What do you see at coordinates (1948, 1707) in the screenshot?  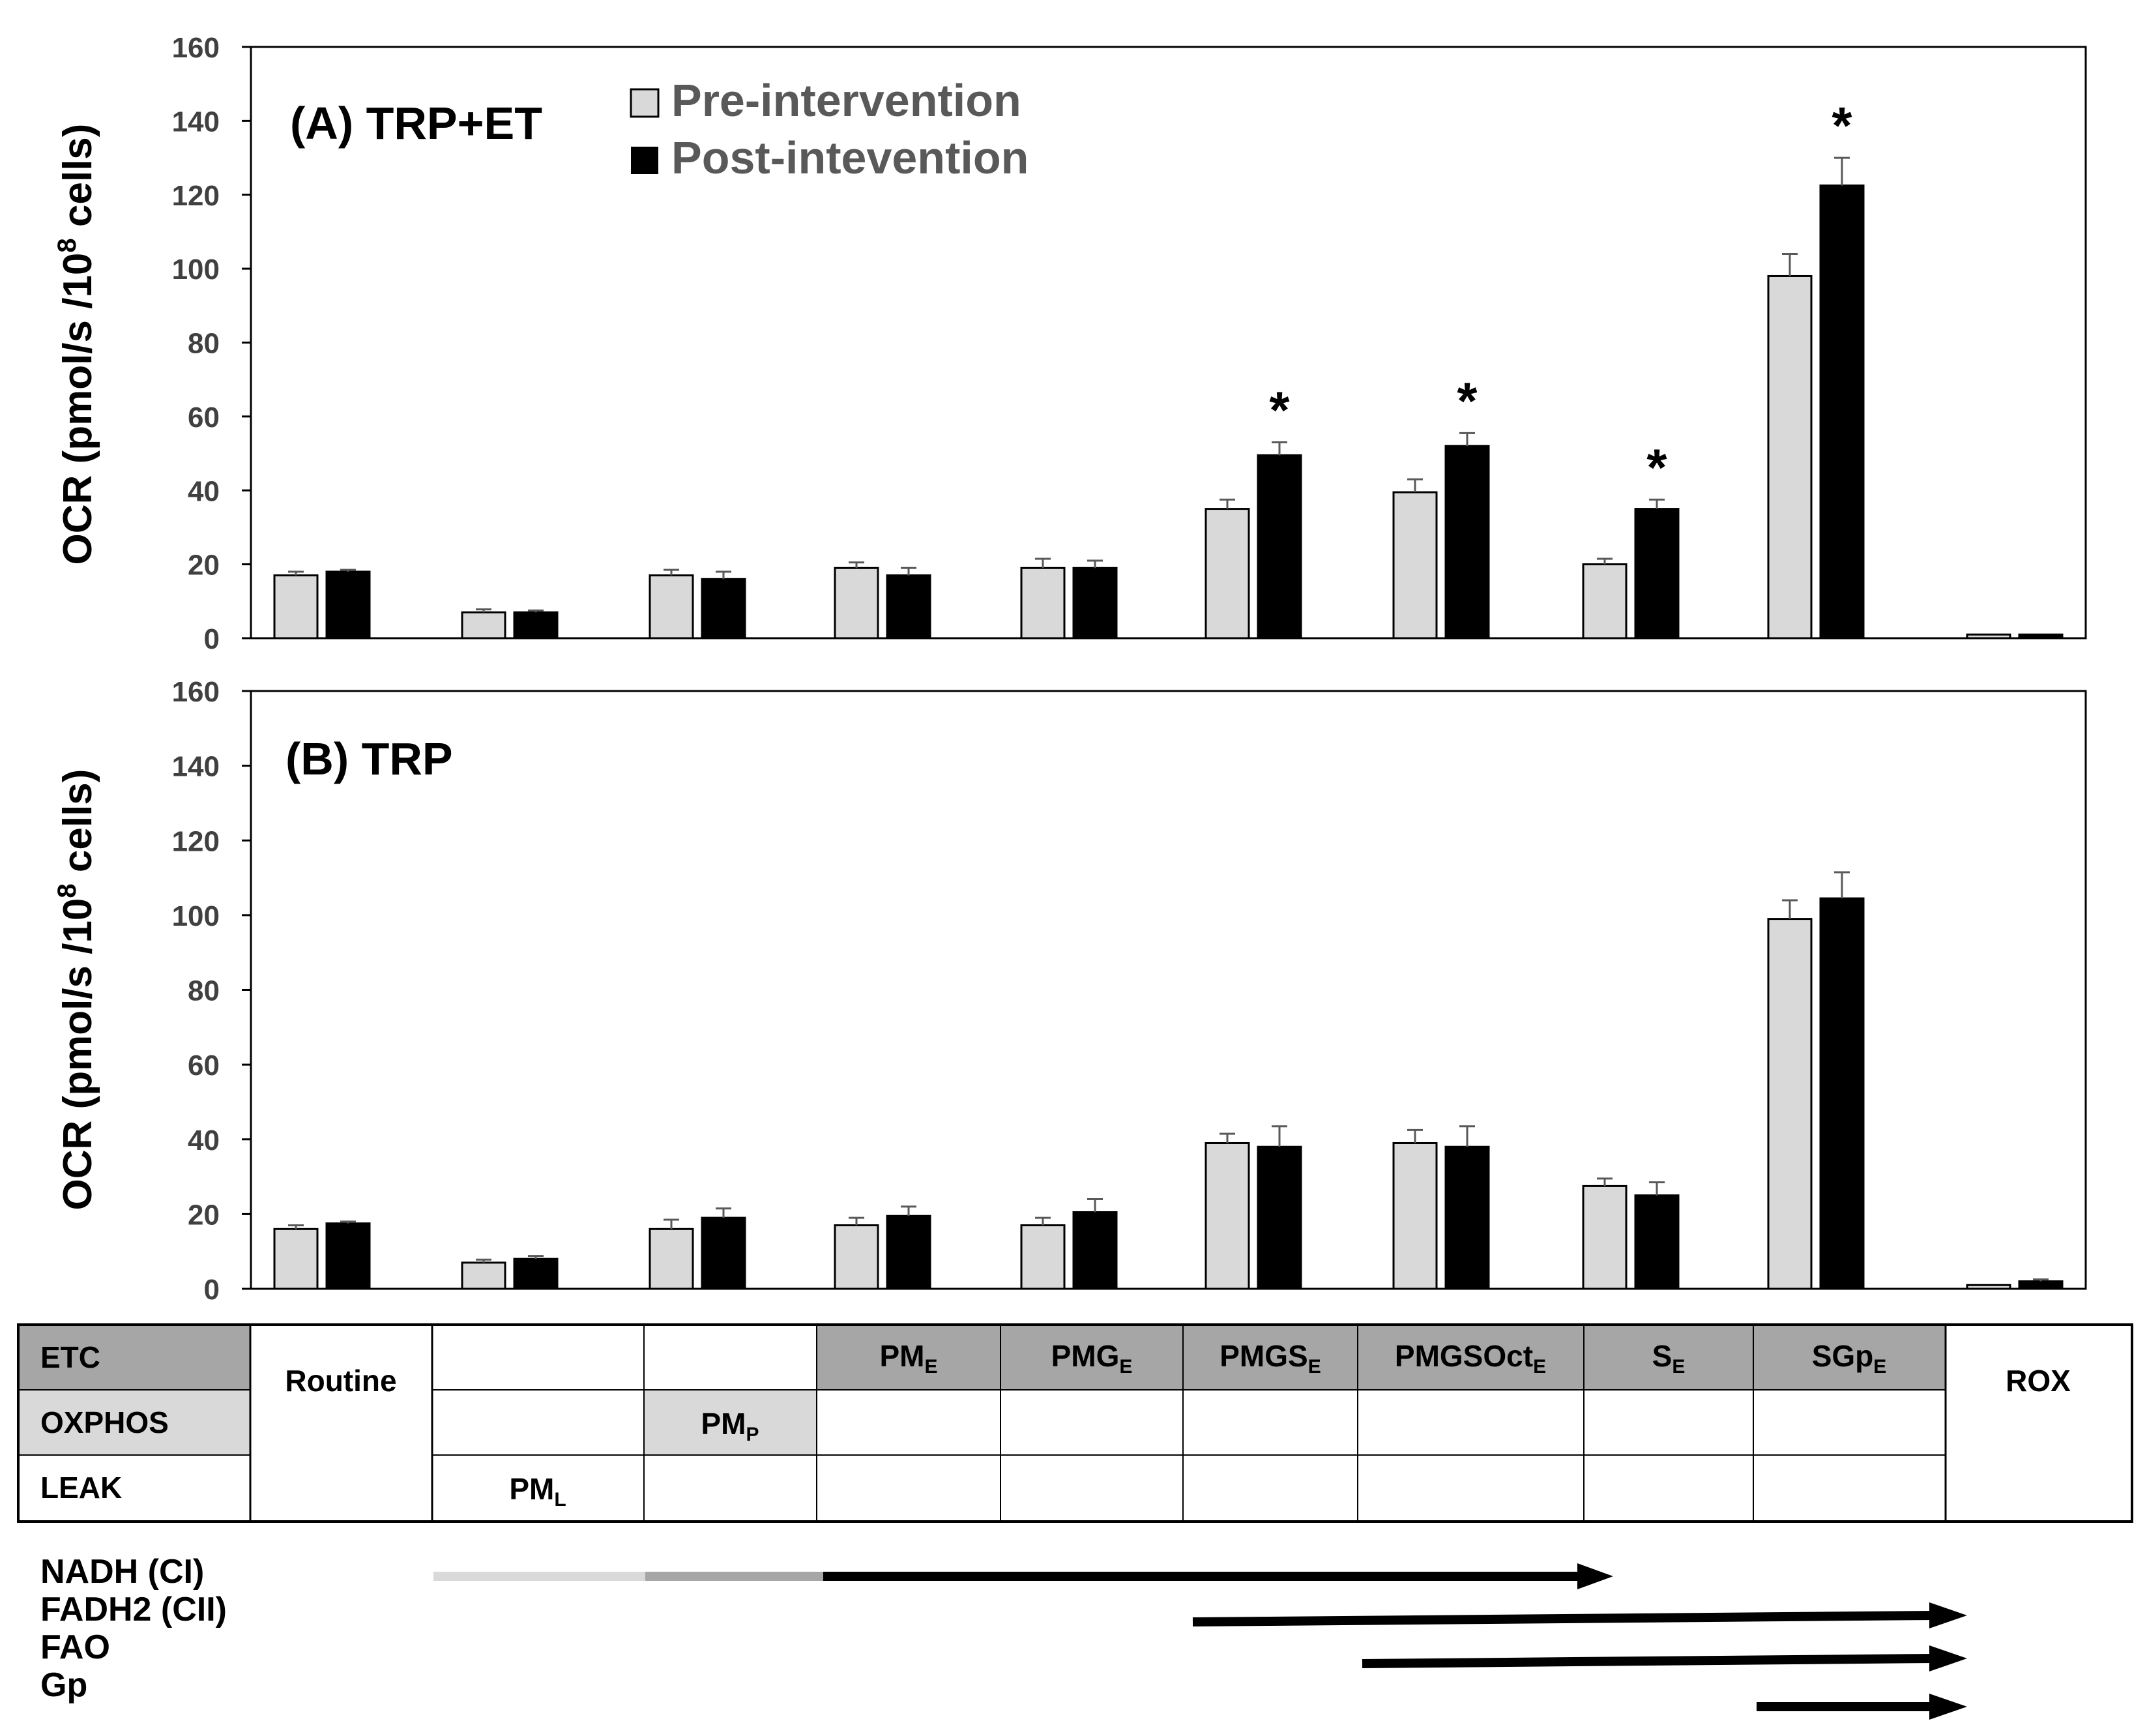 I see `gp-arrow-head` at bounding box center [1948, 1707].